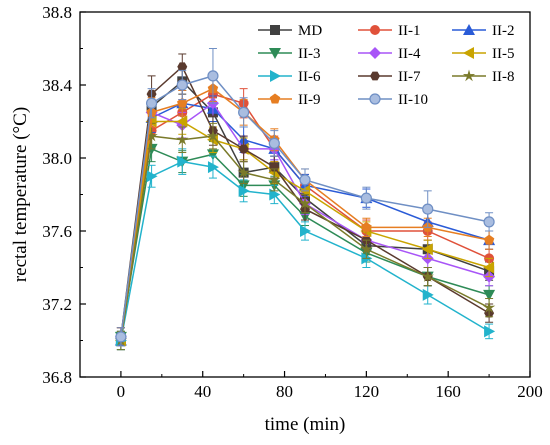 The height and width of the screenshot is (445, 550). I want to click on legend-label: II-9, so click(309, 100).